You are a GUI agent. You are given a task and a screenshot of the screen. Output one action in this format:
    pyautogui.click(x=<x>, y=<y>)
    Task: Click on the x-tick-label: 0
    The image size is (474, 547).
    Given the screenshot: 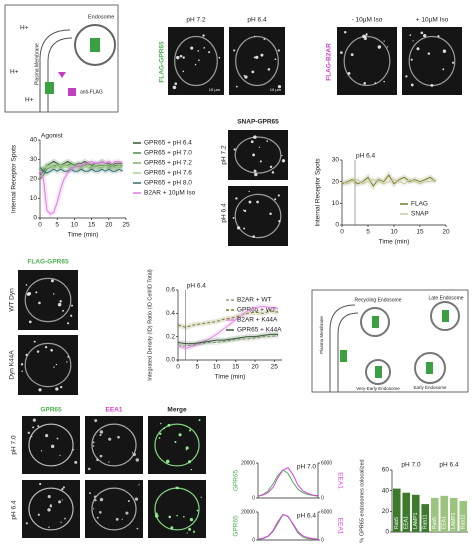 What is the action you would take?
    pyautogui.click(x=342, y=232)
    